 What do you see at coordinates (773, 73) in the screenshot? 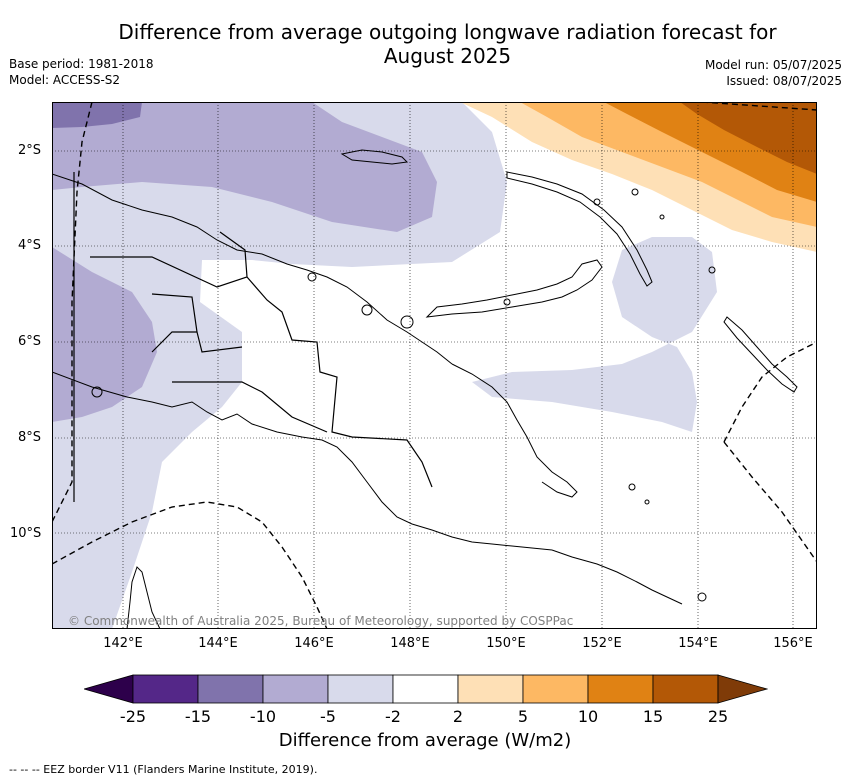
I see `meta-right: Model run: 05/07/2025 Issued: 08/07/2025` at bounding box center [773, 73].